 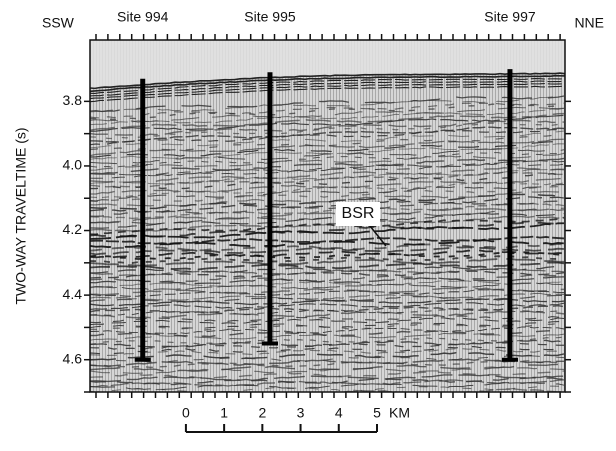 What do you see at coordinates (510, 17) in the screenshot?
I see `site-label: Site 997` at bounding box center [510, 17].